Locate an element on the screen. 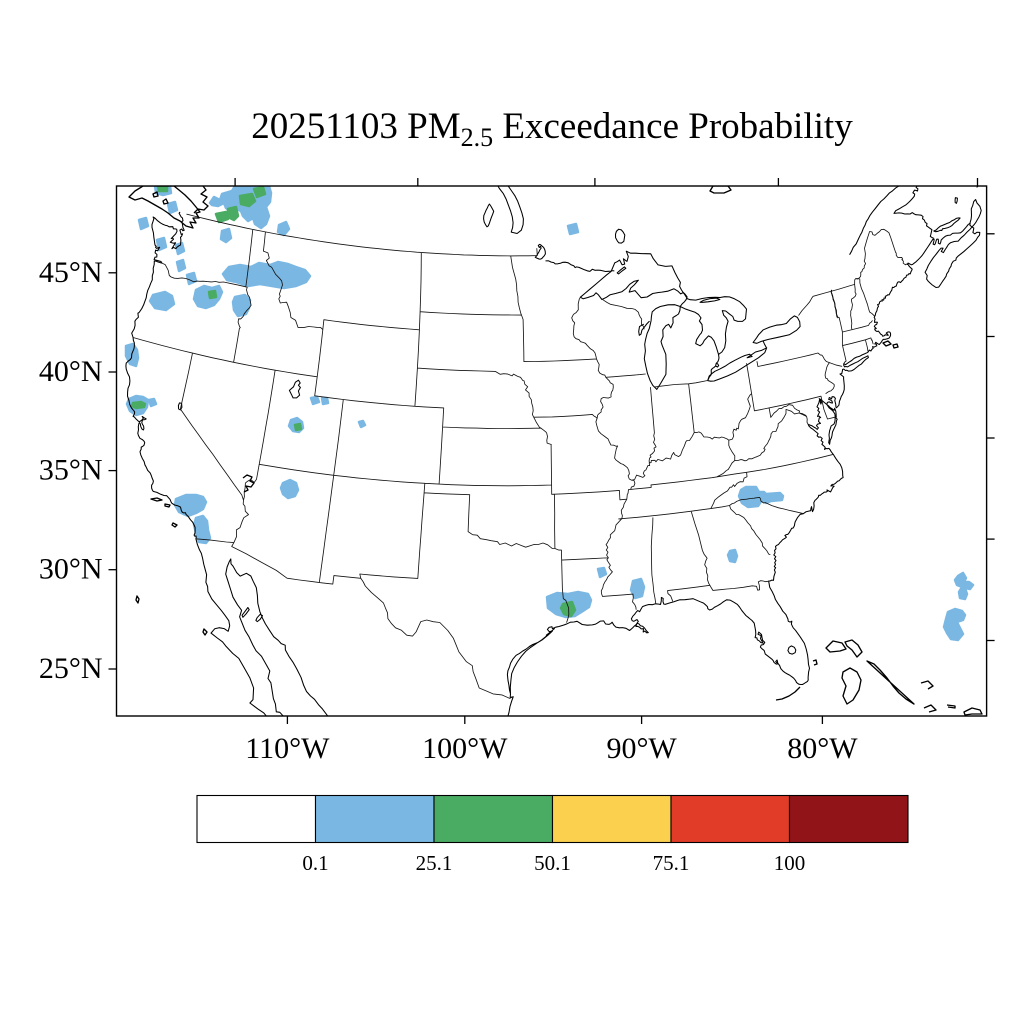 The image size is (1024, 1024). svg-text: 45°N is located at coordinates (71, 272).